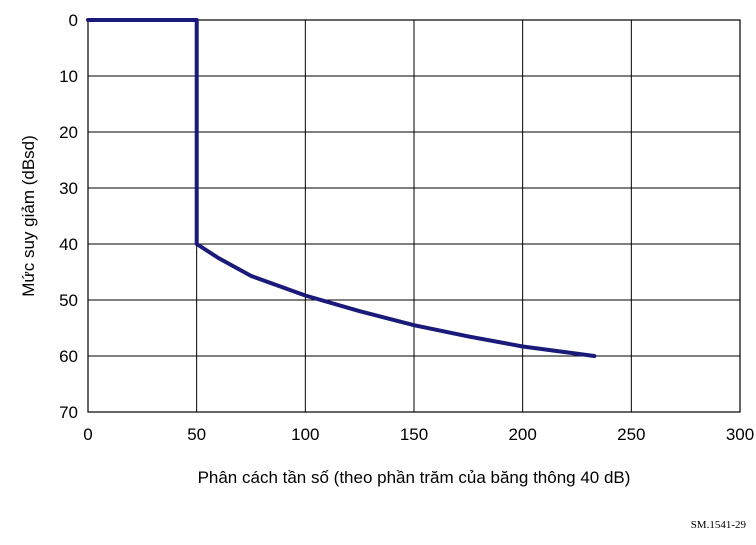 The height and width of the screenshot is (545, 756). What do you see at coordinates (68, 216) in the screenshot?
I see `y-tick-labels: 0 10 20 30 40 50 60 70` at bounding box center [68, 216].